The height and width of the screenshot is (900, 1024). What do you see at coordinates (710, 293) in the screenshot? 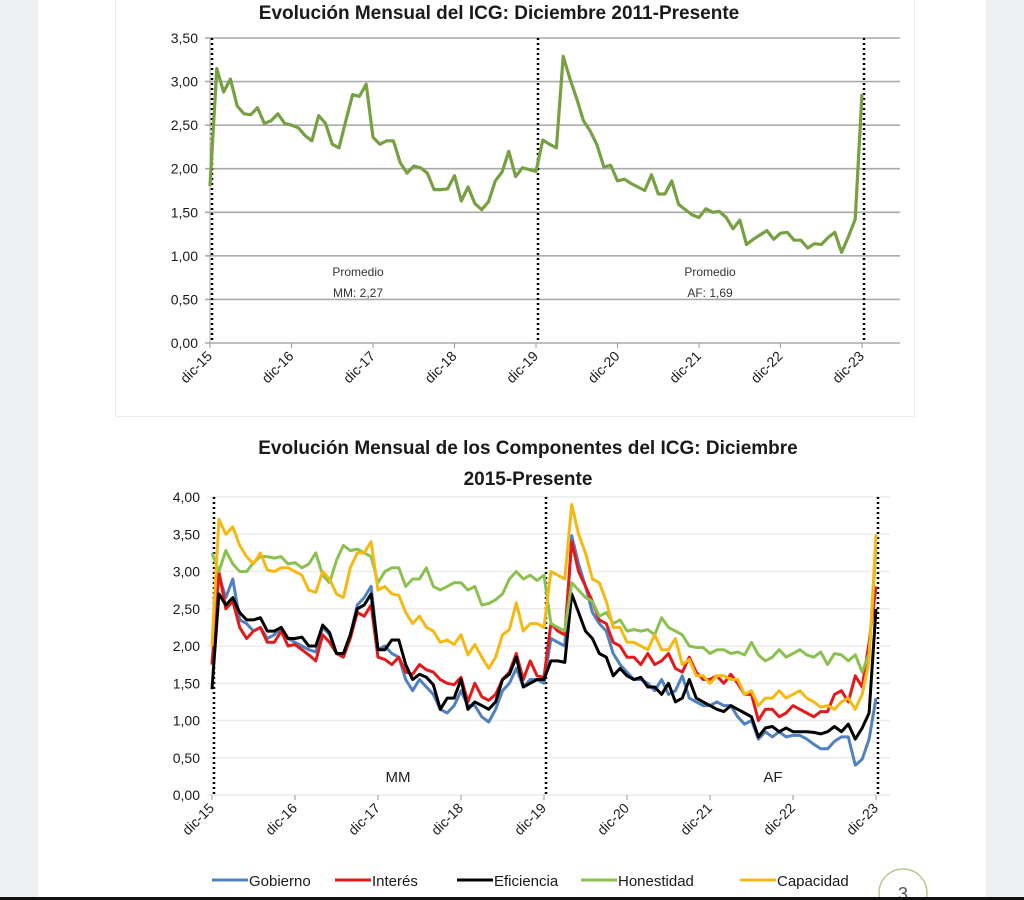
I see `chart1-annotation-af-line2: AF: 1,69` at bounding box center [710, 293].